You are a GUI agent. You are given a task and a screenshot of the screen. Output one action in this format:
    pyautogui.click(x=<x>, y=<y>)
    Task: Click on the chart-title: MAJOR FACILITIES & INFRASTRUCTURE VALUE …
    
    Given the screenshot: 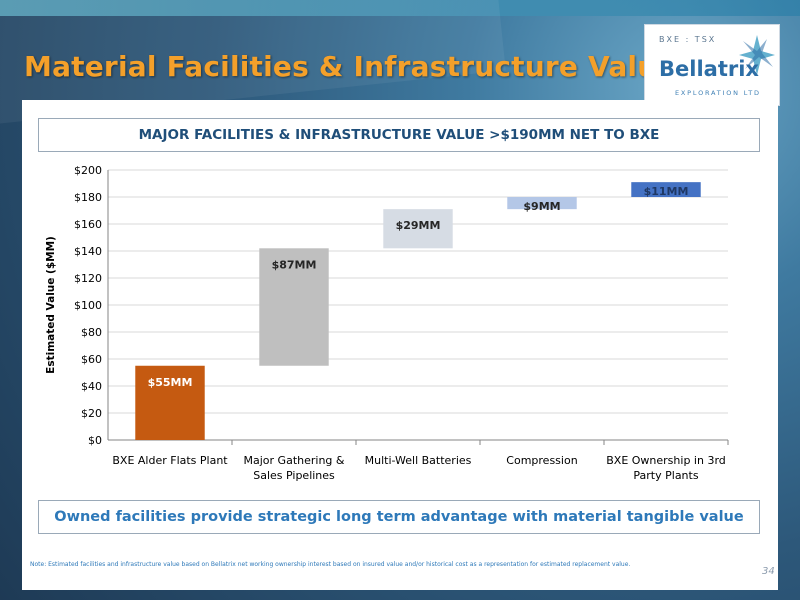 What is the action you would take?
    pyautogui.click(x=399, y=135)
    